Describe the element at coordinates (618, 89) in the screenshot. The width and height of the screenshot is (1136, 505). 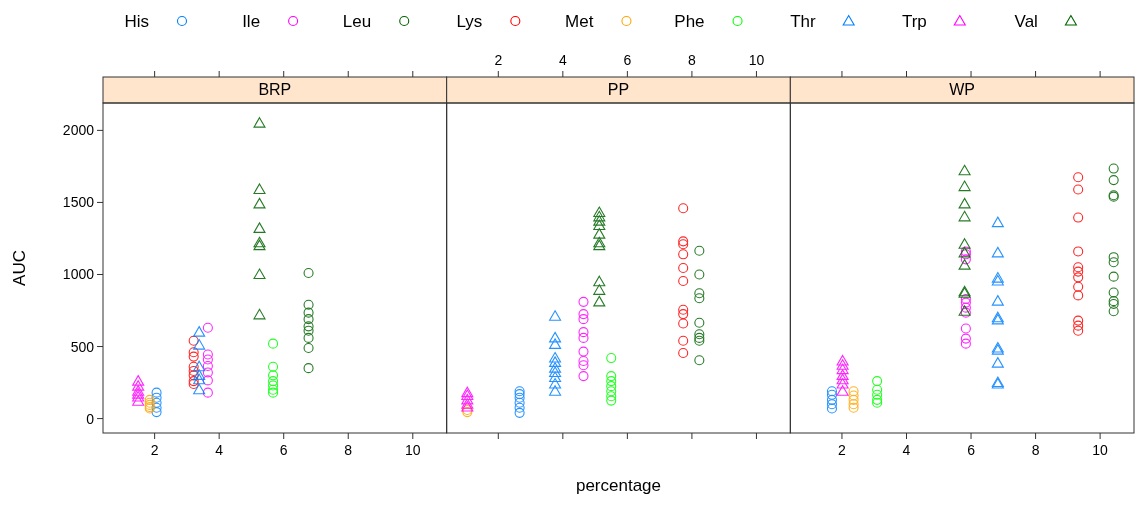
I see `chart-title: PP` at that location.